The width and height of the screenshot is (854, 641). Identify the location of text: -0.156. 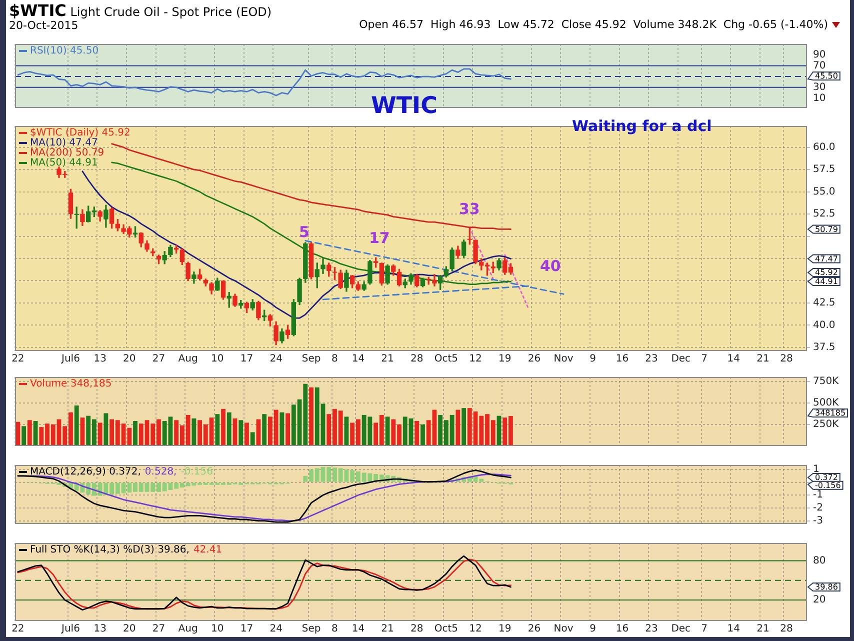
(828, 485).